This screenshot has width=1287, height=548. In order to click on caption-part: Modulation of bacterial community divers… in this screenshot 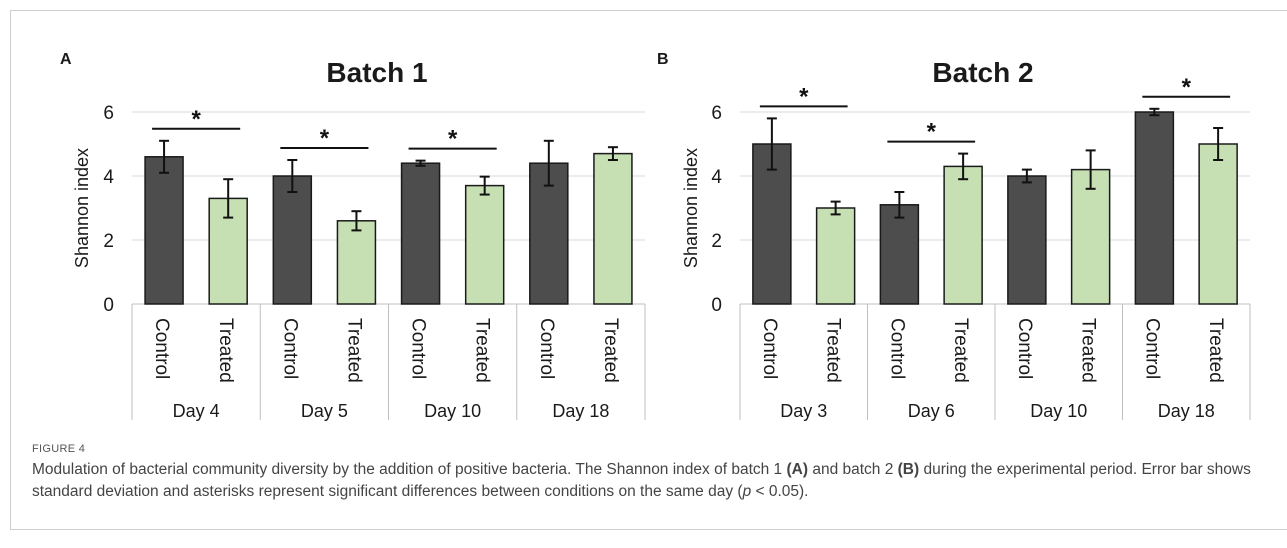, I will do `click(409, 469)`.